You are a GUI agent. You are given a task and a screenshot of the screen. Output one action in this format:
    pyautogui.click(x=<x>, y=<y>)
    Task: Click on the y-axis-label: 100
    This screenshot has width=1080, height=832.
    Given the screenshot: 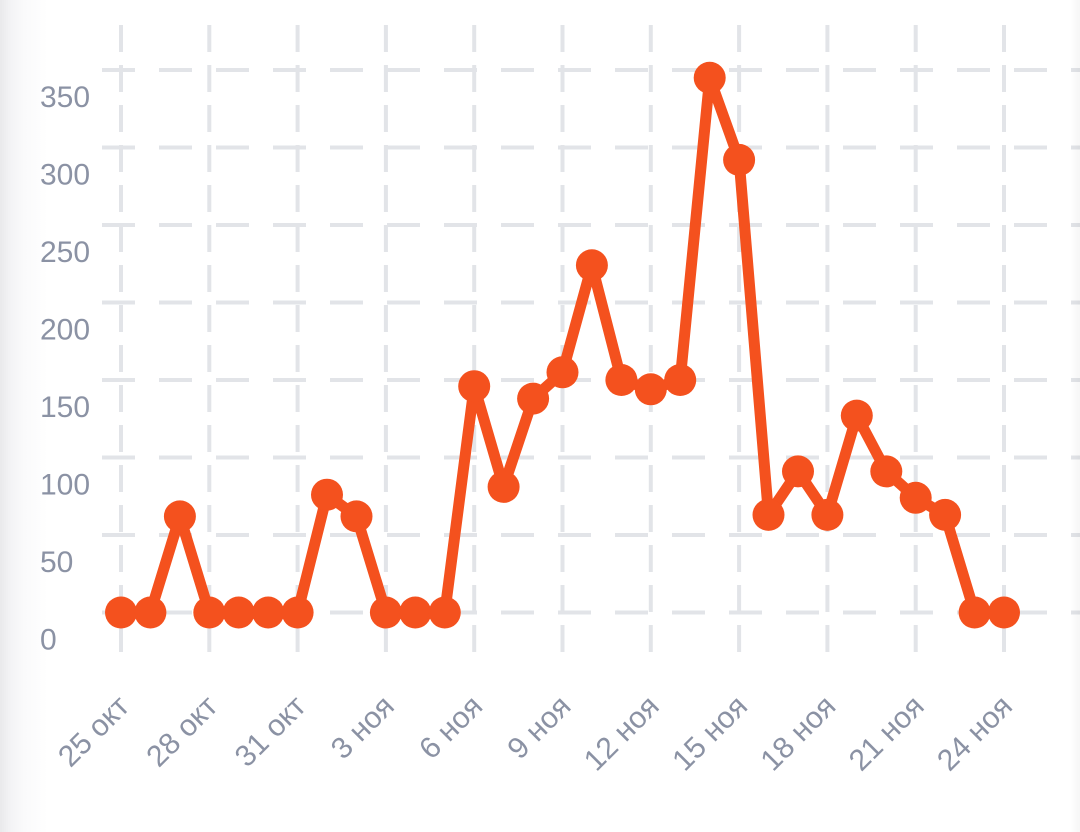 What is the action you would take?
    pyautogui.click(x=65, y=485)
    